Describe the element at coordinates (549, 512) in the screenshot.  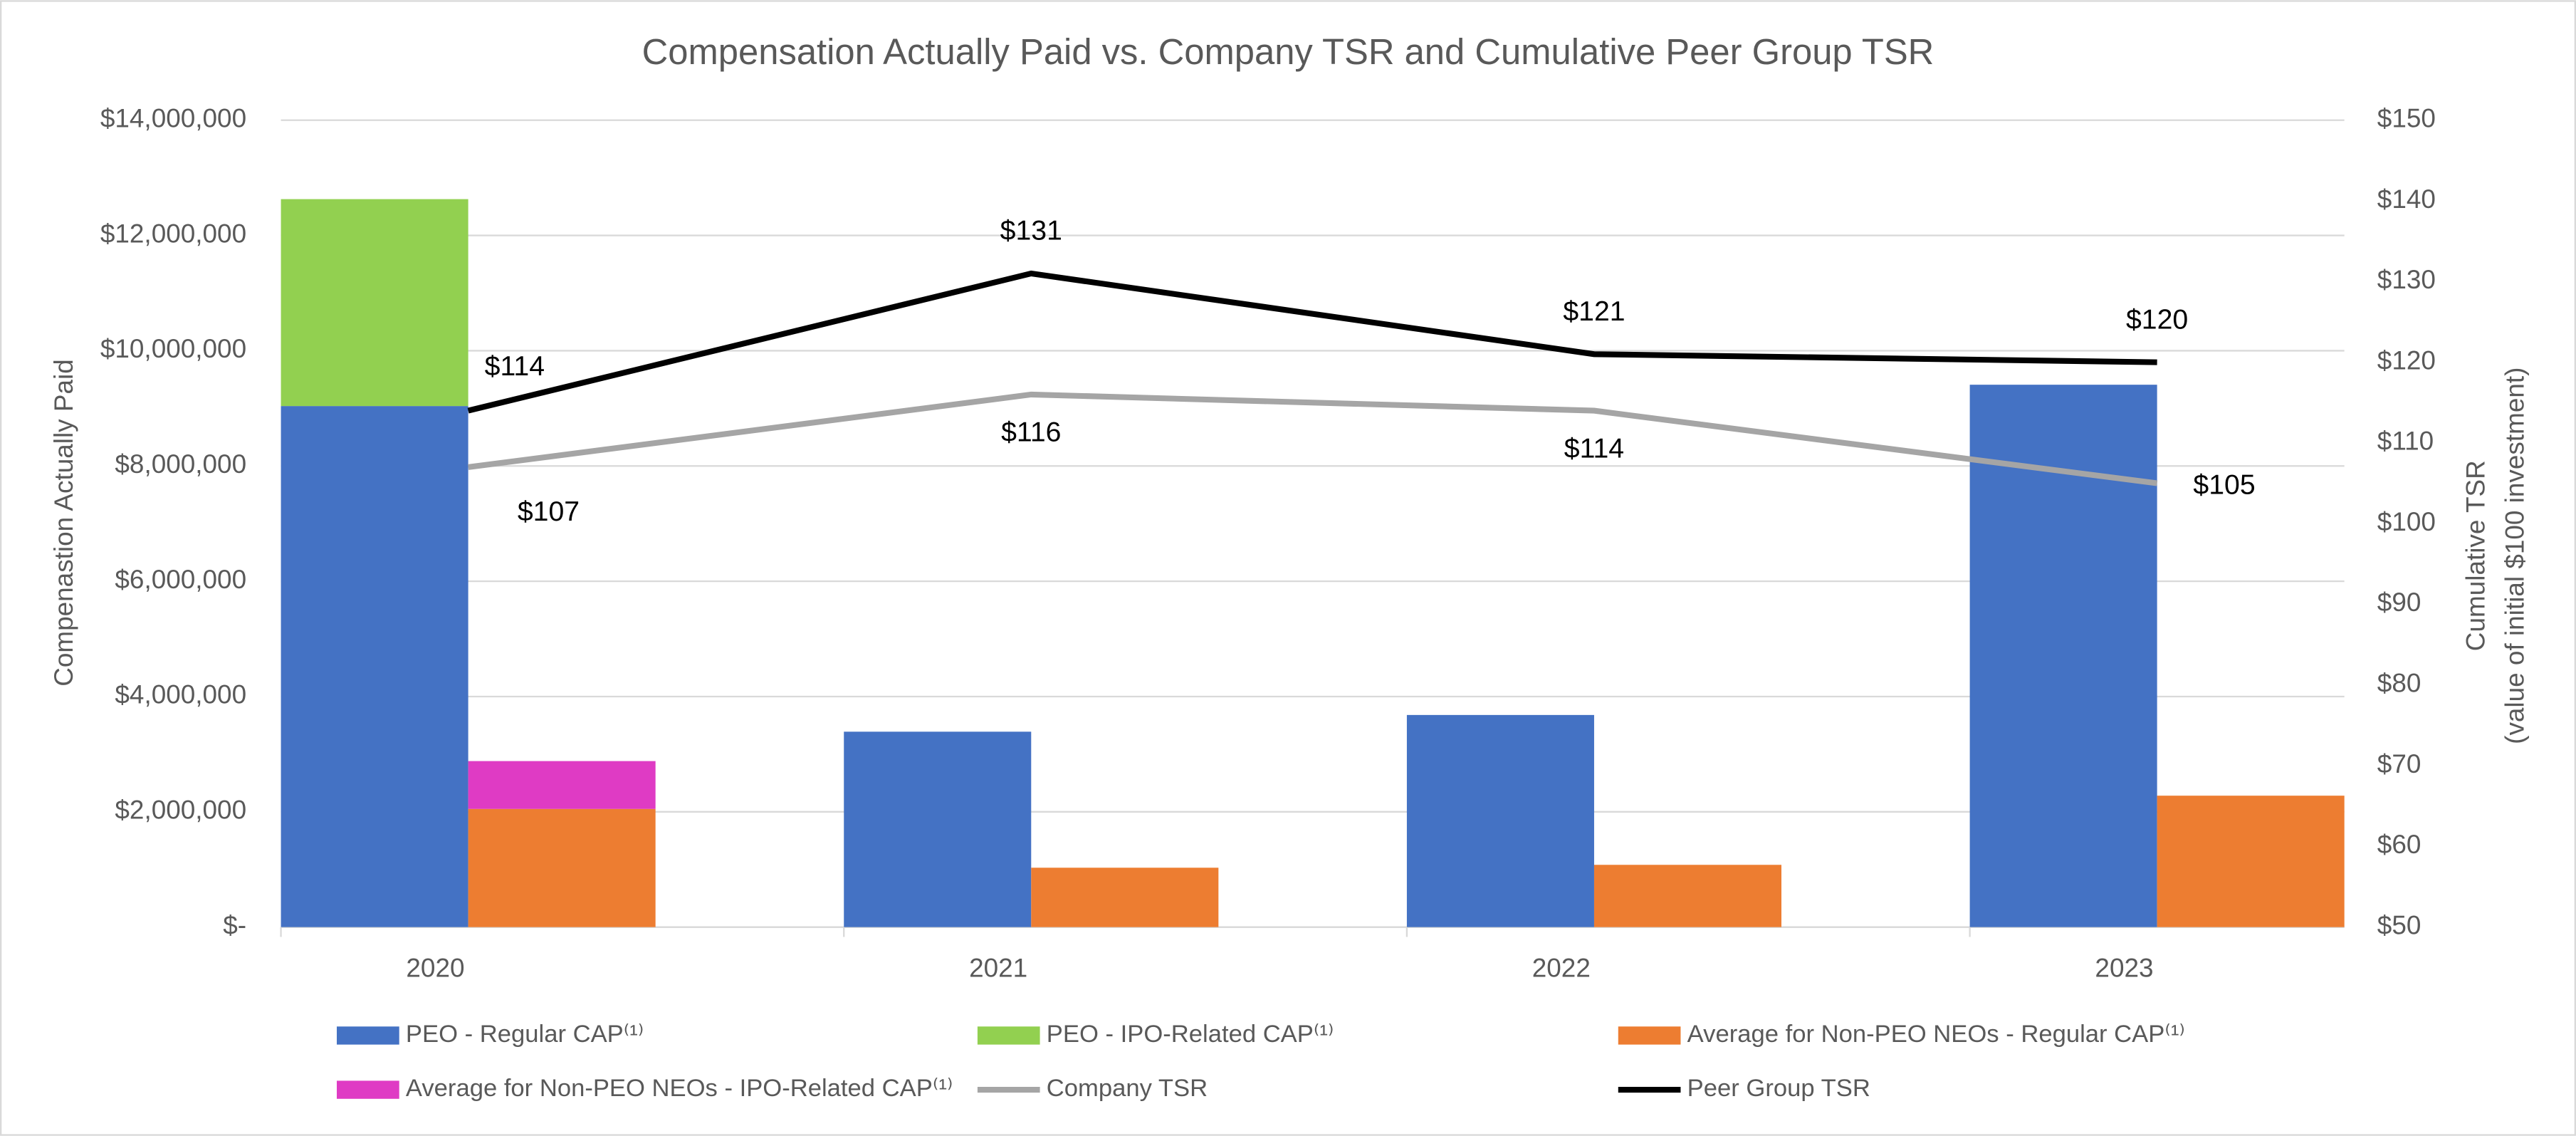
I see `data-label: $107` at that location.